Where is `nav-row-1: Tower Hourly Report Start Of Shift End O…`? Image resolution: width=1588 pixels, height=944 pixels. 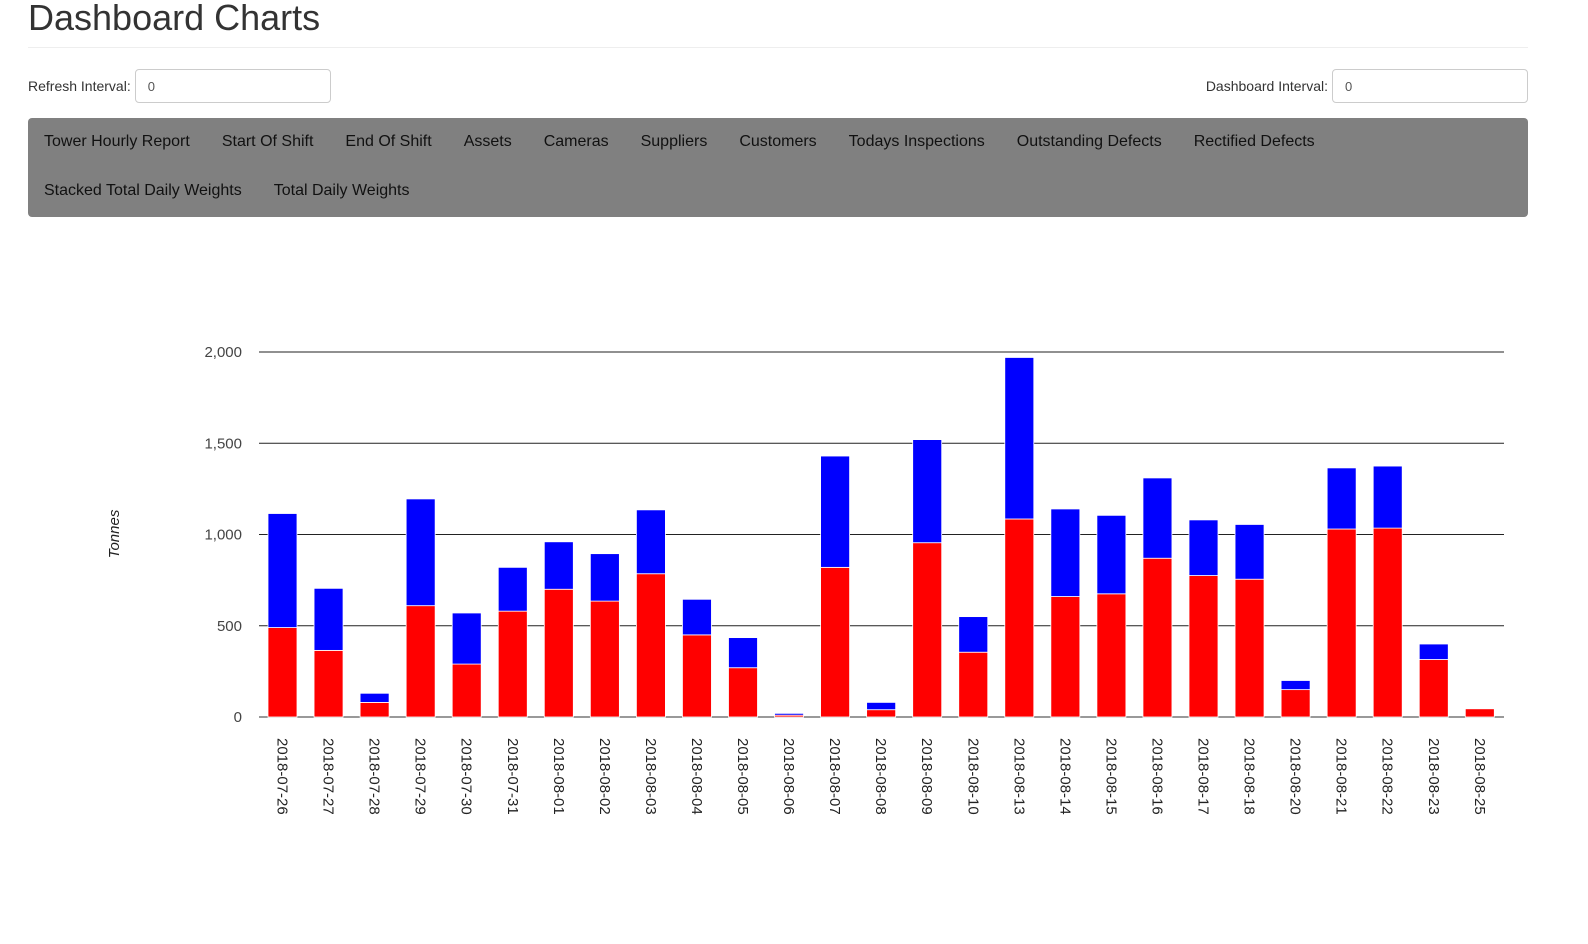
nav-row-1: Tower Hourly Report Start Of Shift End O… is located at coordinates (679, 142).